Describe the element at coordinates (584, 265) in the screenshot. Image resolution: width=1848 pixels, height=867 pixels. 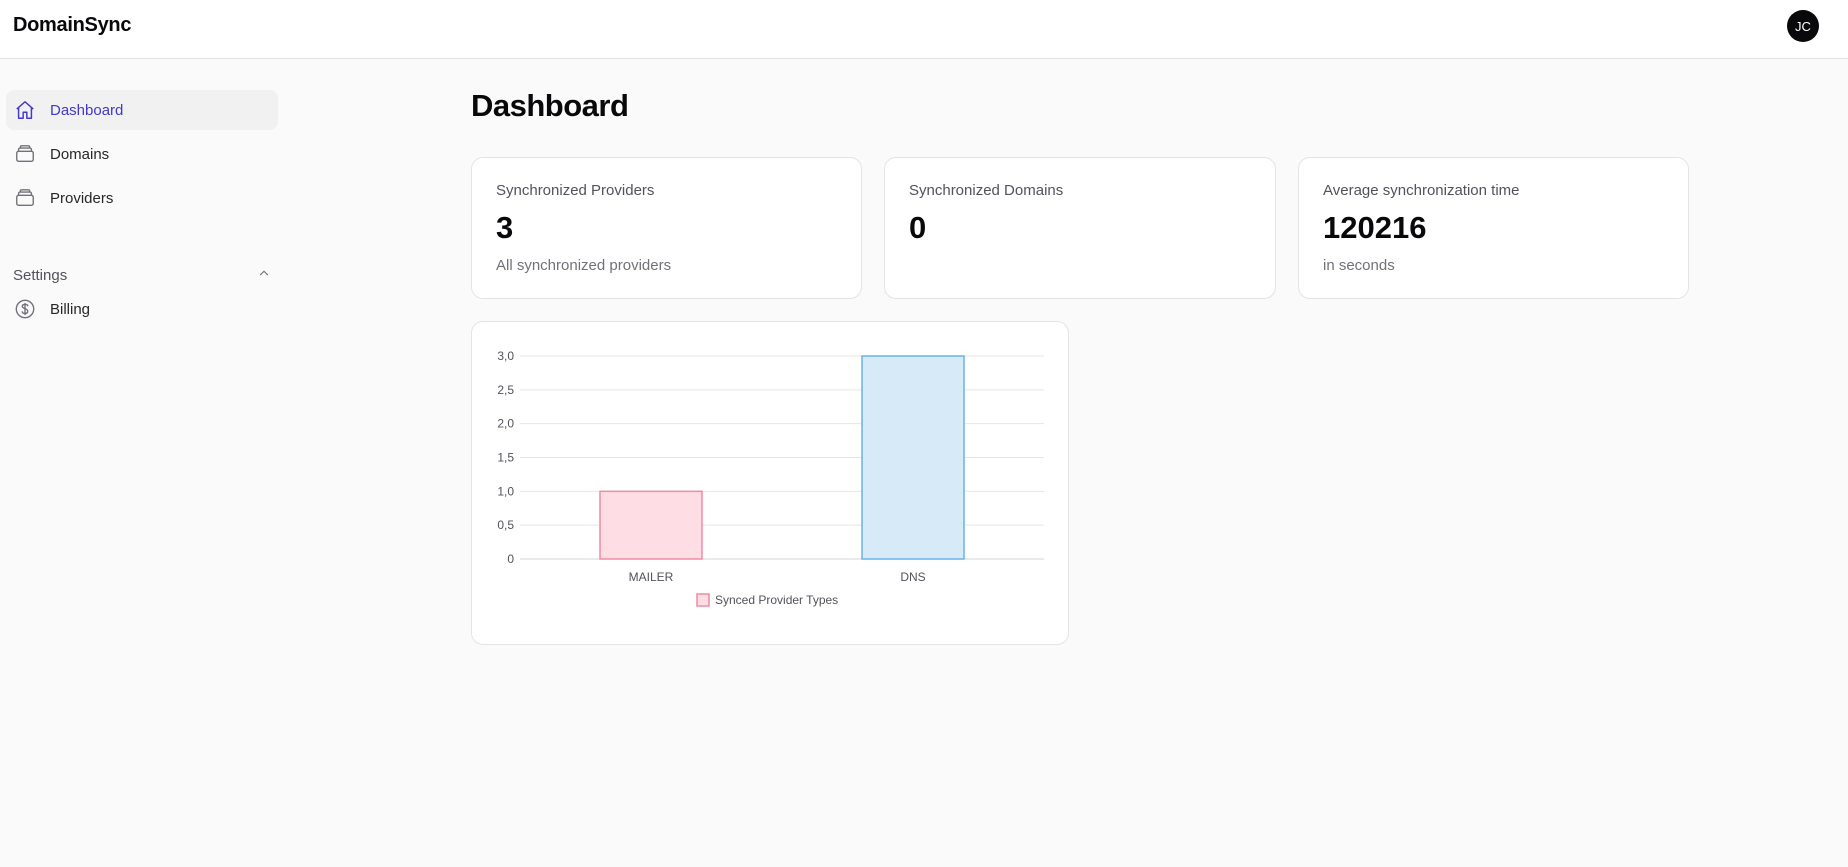
I see `stat-subtext: All synchronized providers` at that location.